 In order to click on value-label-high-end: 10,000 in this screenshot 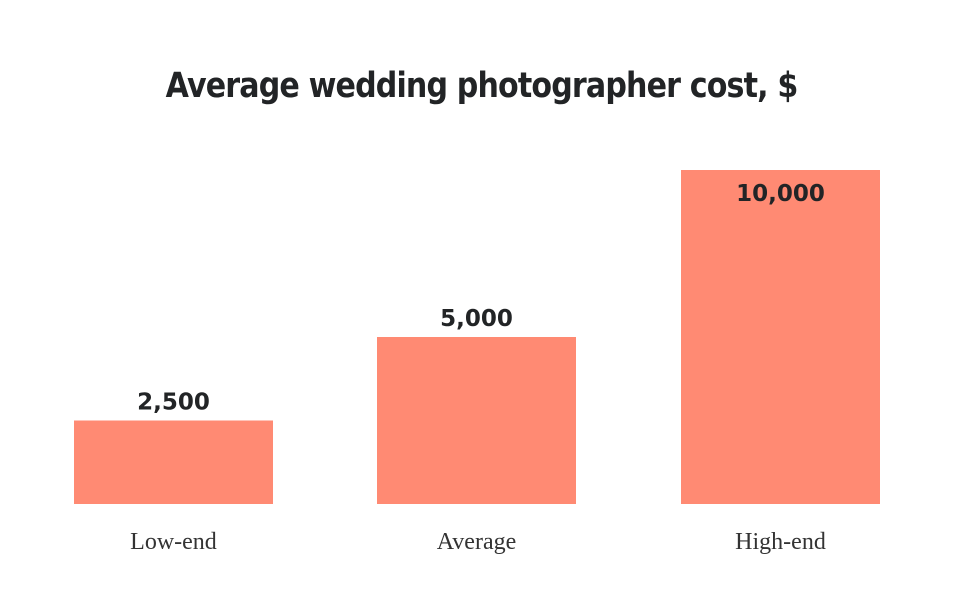, I will do `click(780, 194)`.